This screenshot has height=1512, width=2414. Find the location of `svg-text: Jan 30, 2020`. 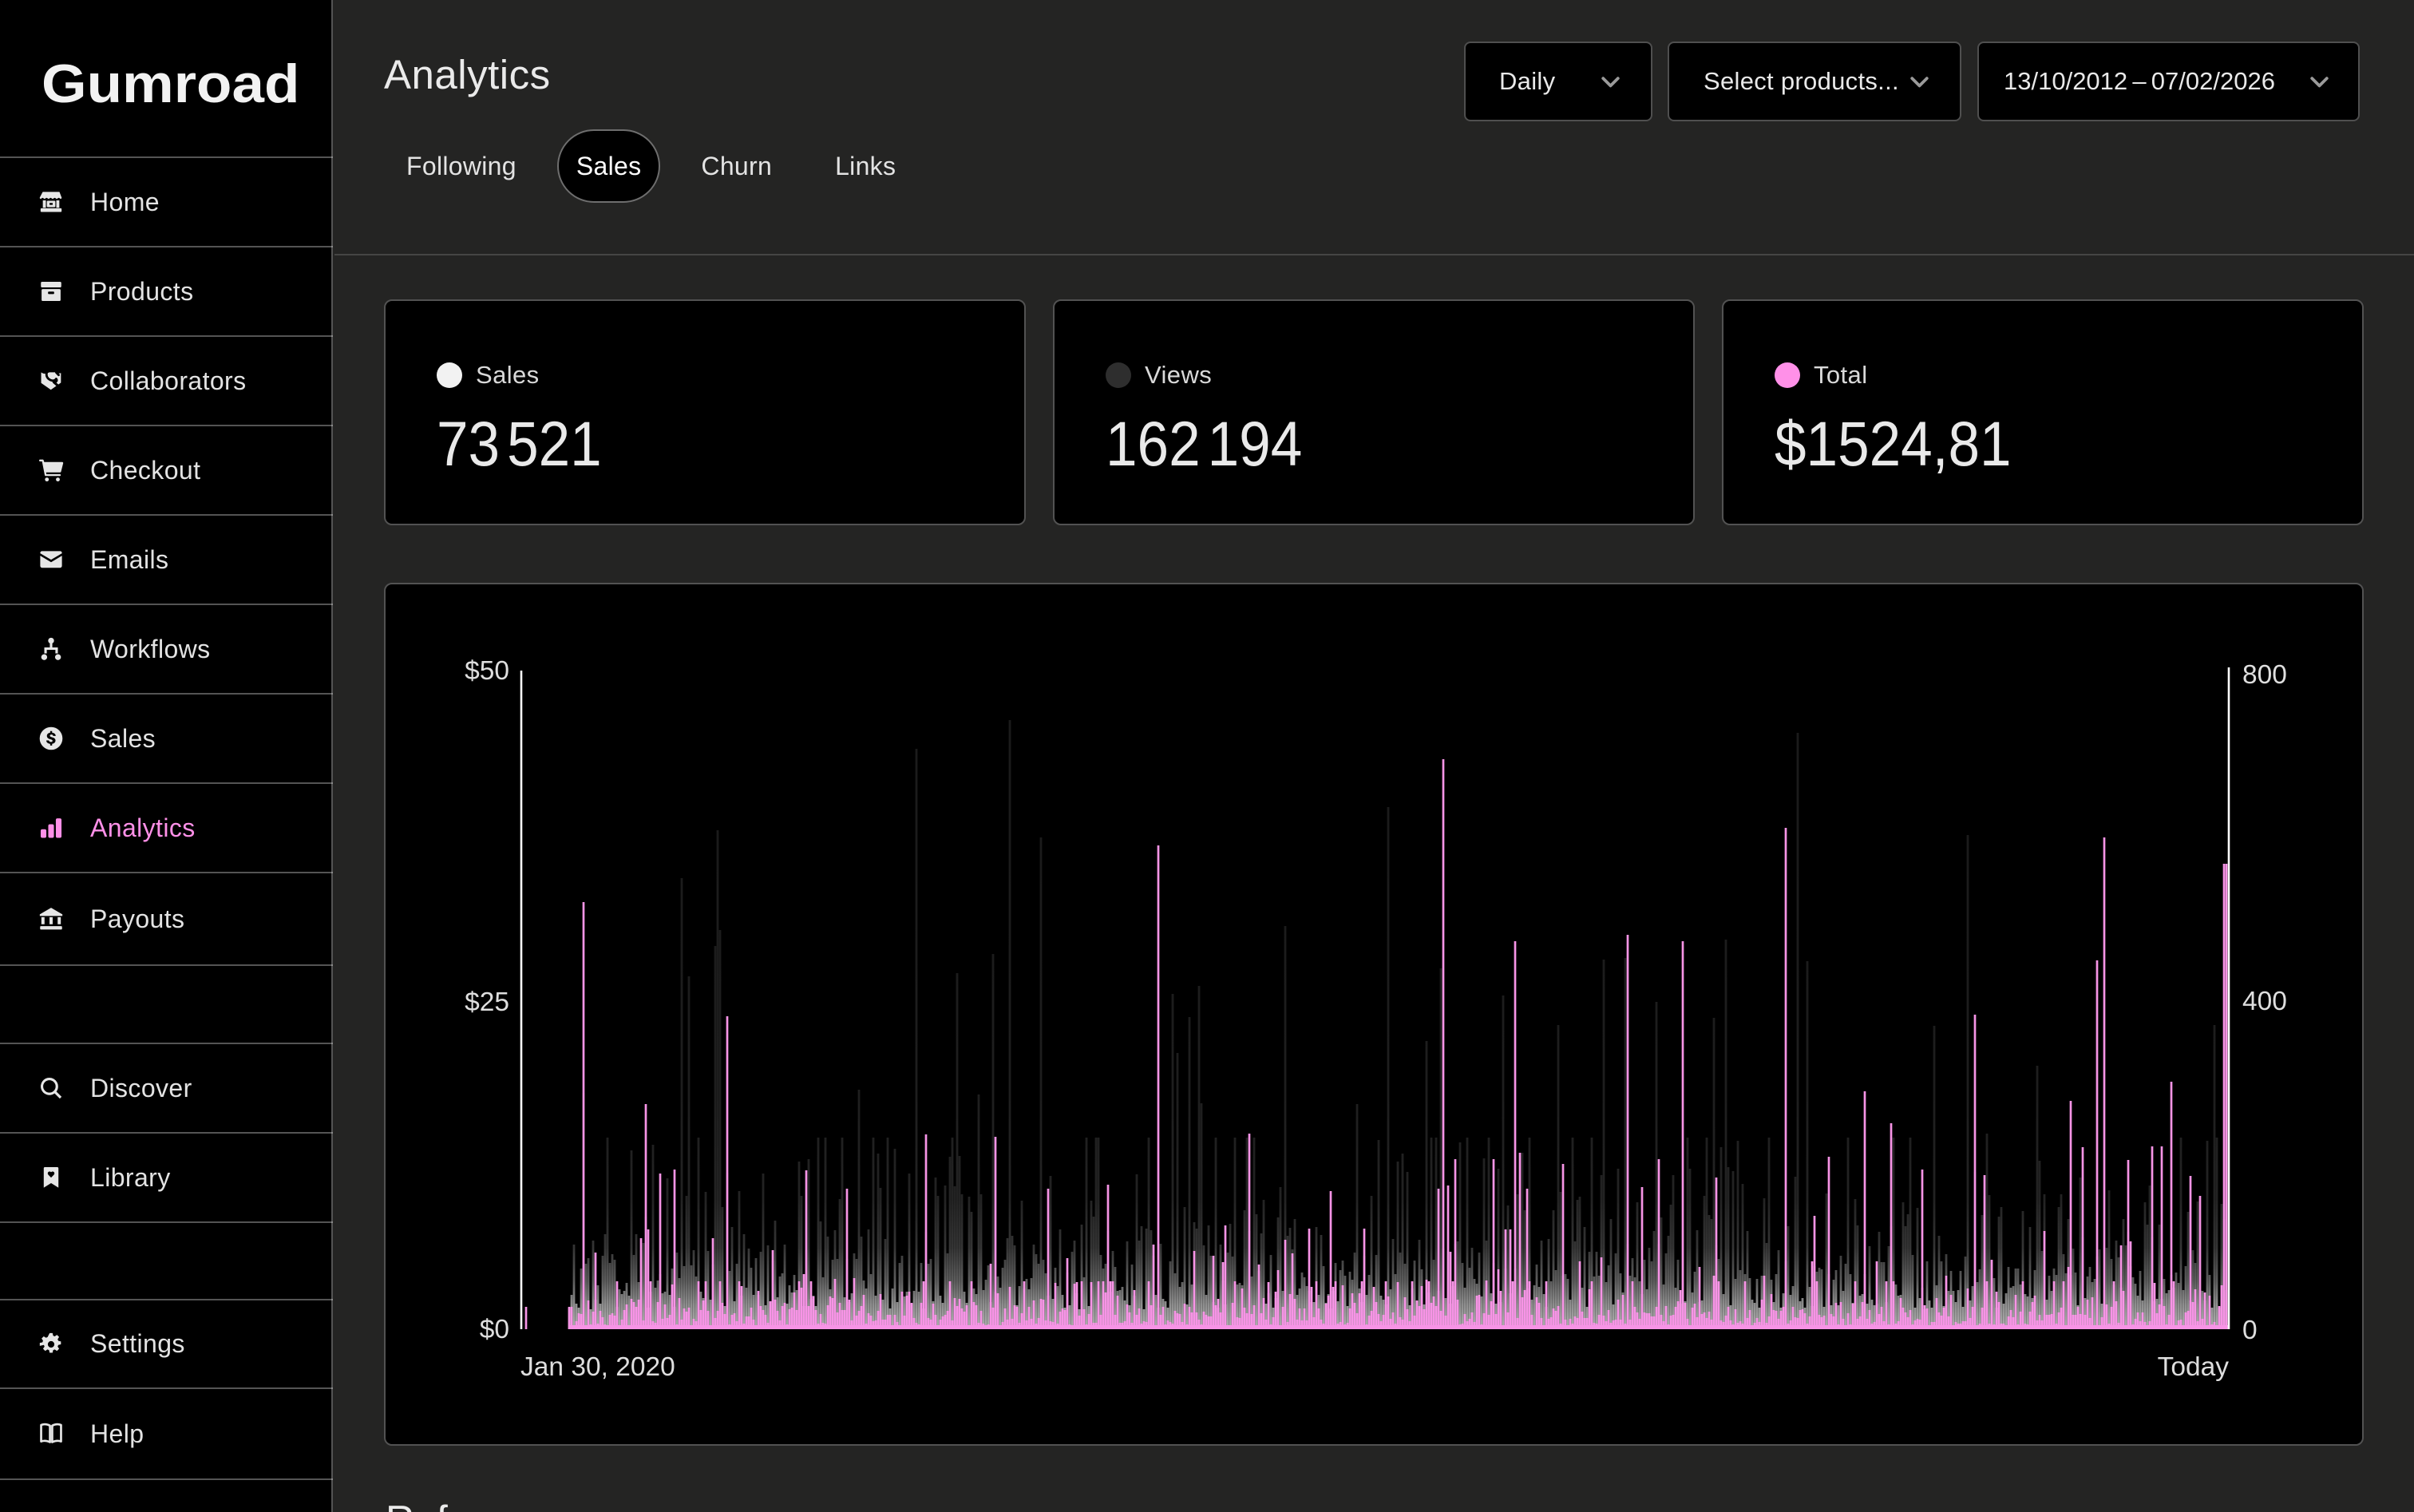

svg-text: Jan 30, 2020 is located at coordinates (597, 1367).